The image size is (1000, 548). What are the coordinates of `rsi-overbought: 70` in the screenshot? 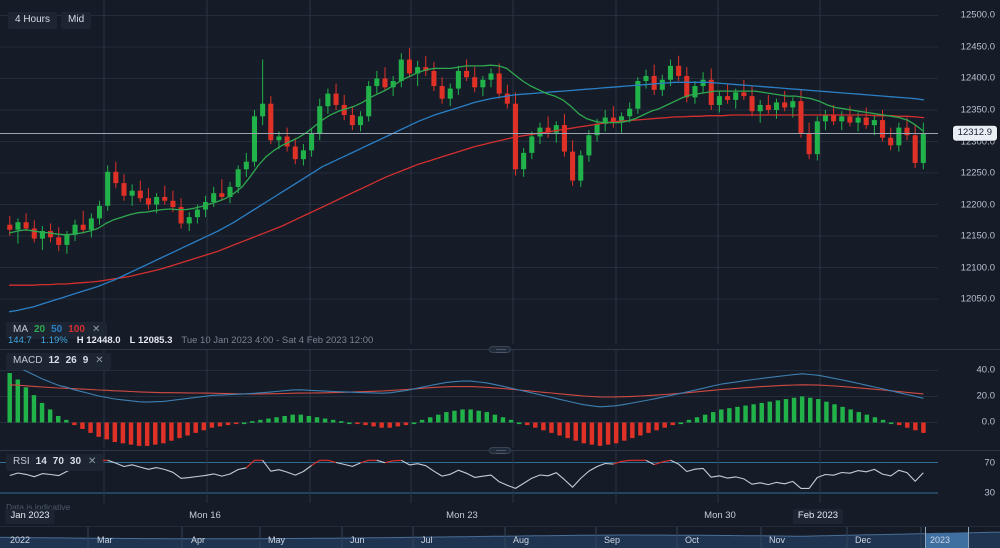 It's located at (58, 461).